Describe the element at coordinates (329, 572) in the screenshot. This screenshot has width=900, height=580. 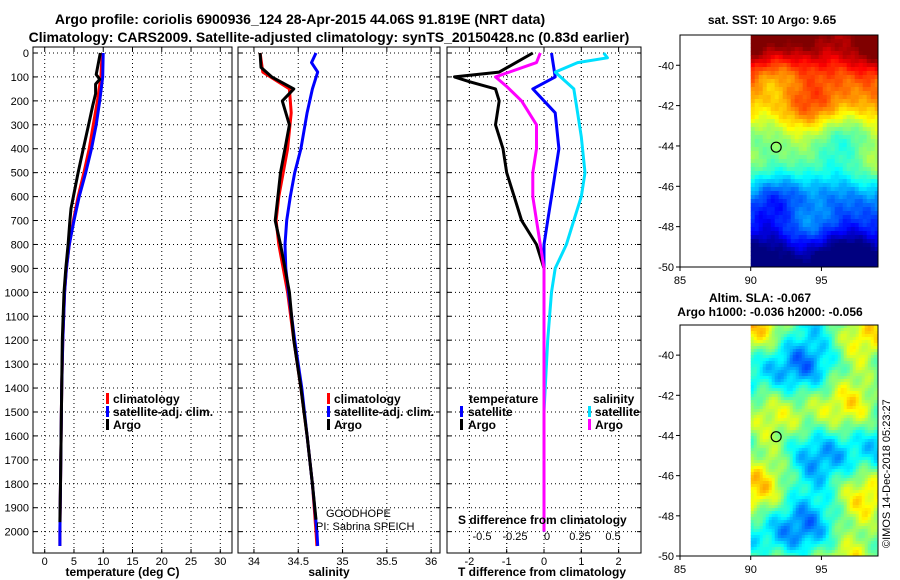
I see `x-axis-label: salinity` at that location.